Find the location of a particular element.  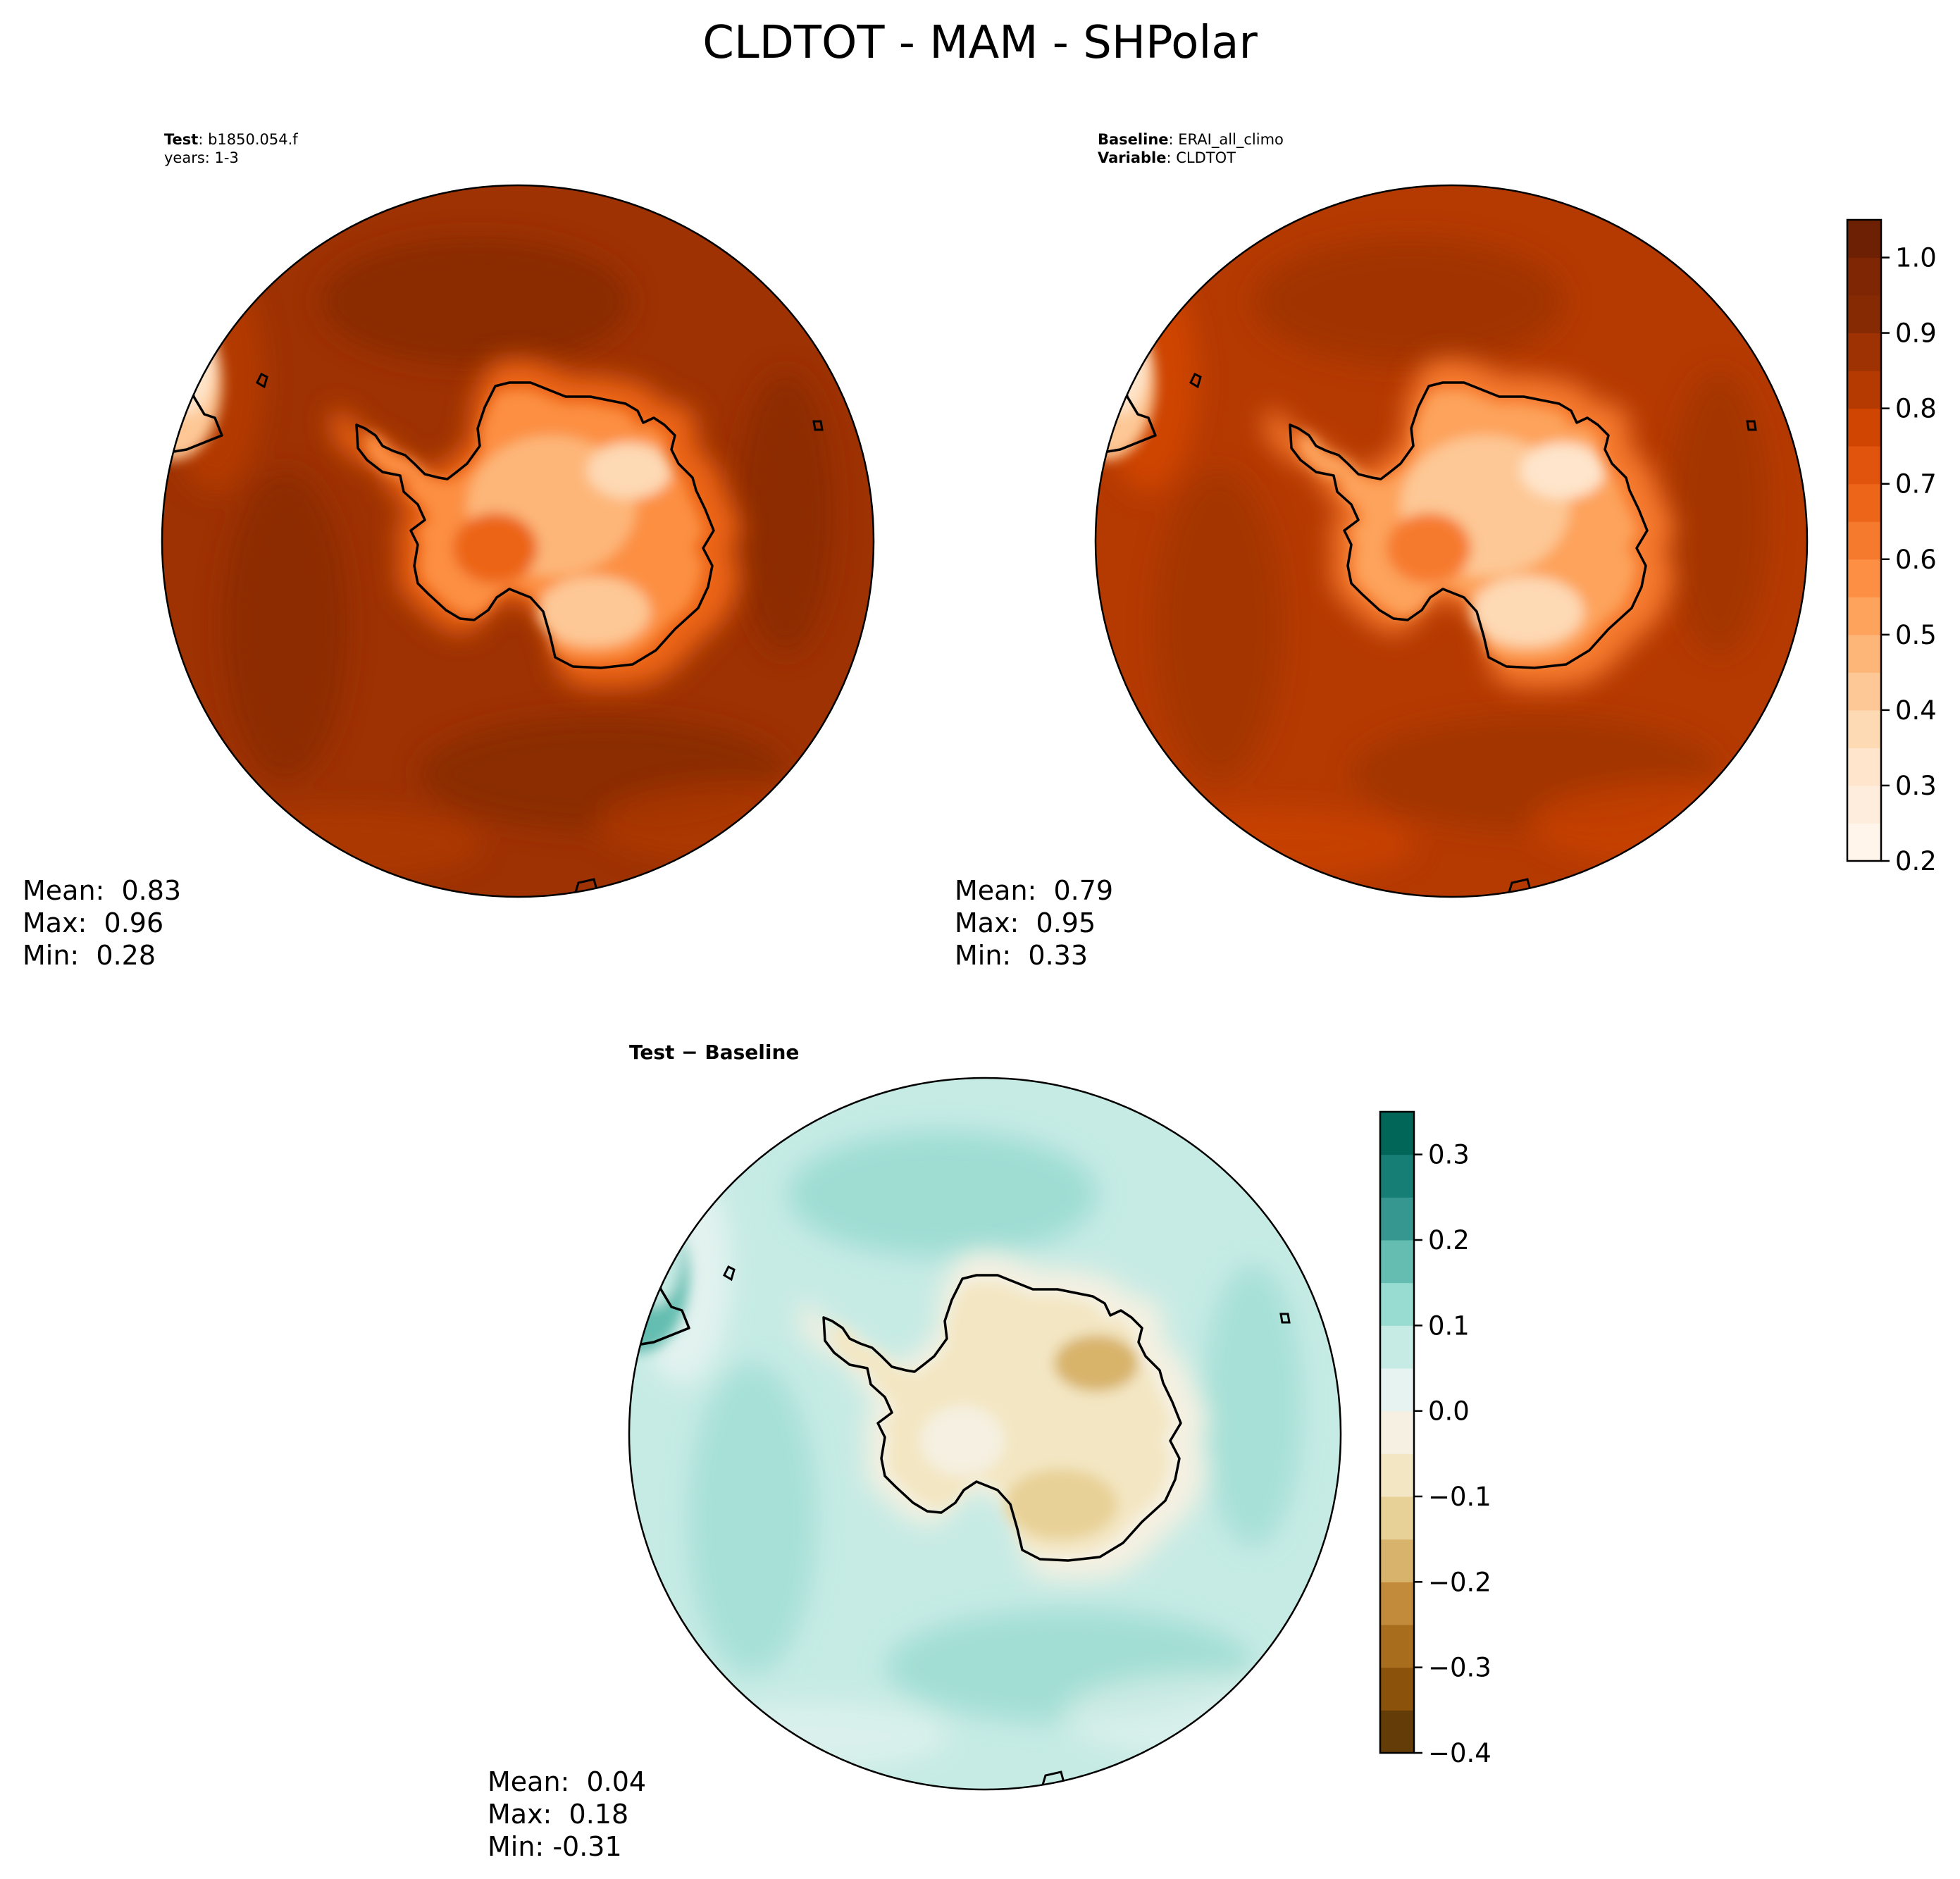

header-value: years: 1-3 is located at coordinates (201, 157).